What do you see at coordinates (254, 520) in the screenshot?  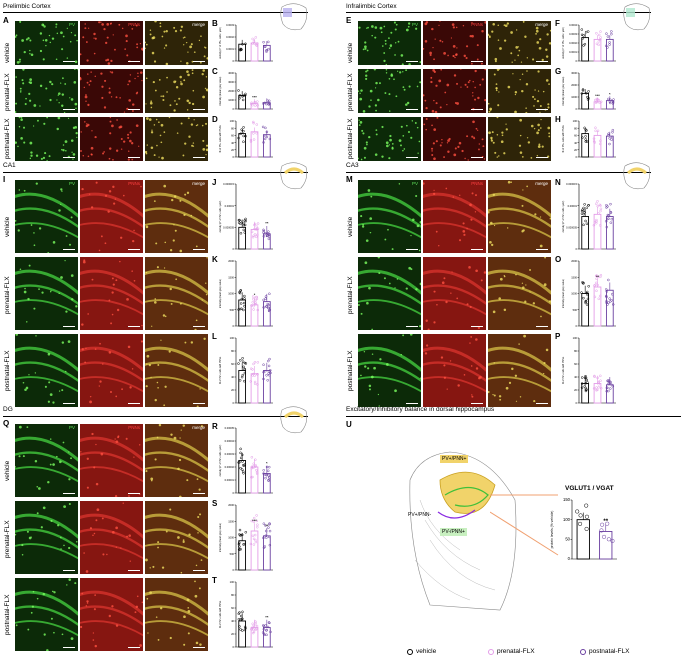 I see `sig-label: ***` at bounding box center [254, 520].